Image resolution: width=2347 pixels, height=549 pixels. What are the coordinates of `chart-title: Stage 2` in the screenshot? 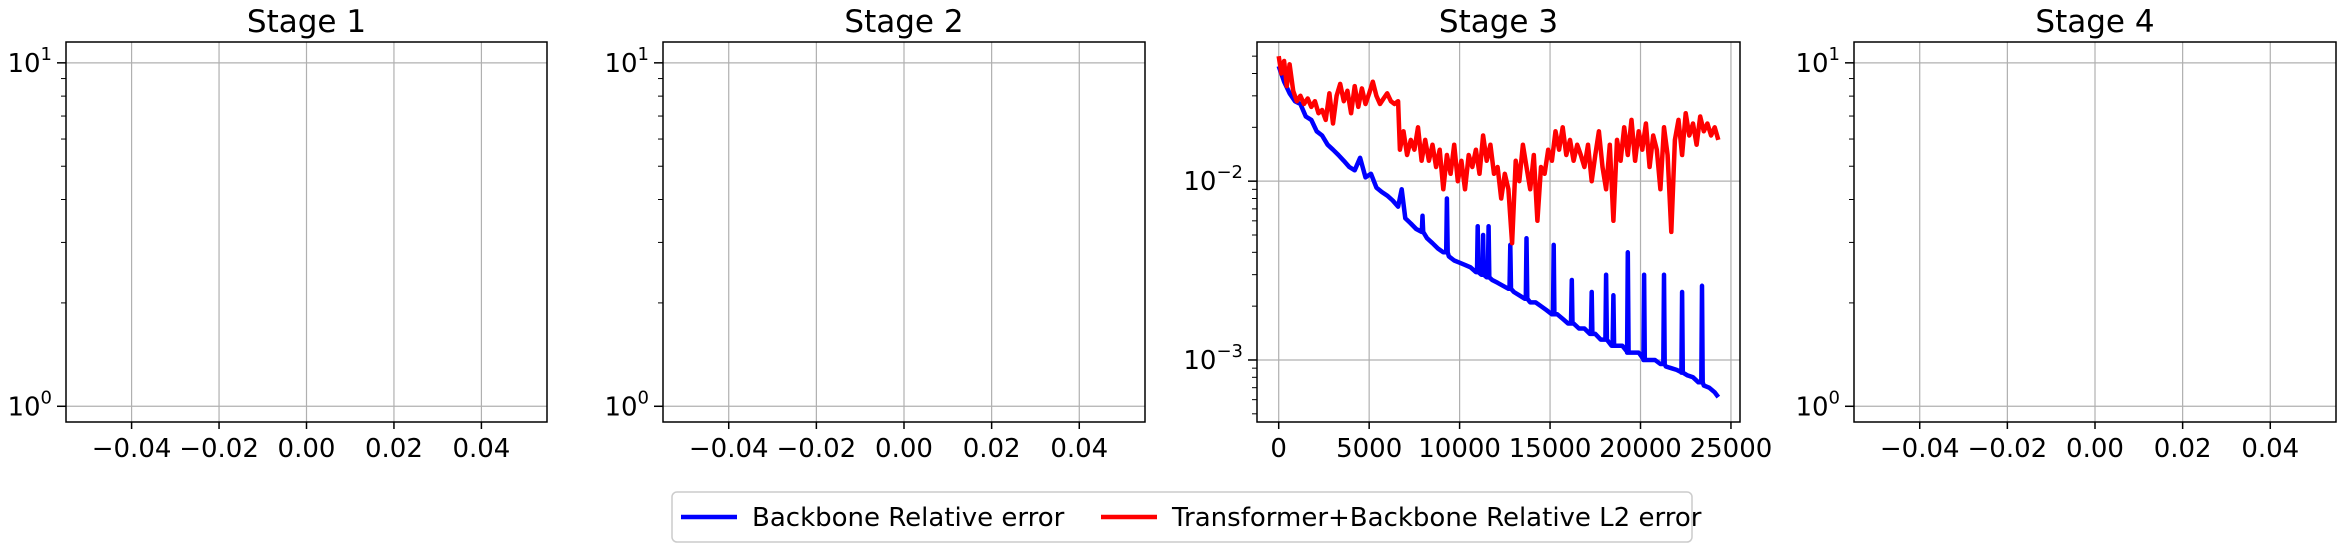 It's located at (903, 22).